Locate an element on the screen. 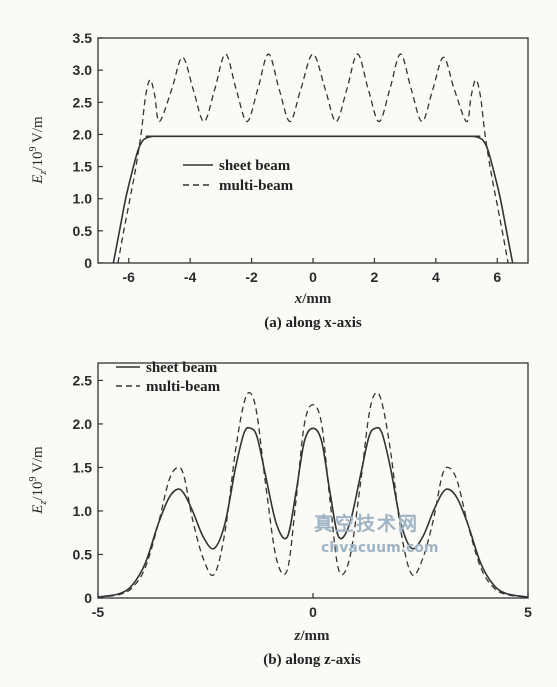 The width and height of the screenshot is (557, 687). legend-b-multi-beam-label: multi-beam is located at coordinates (183, 387).